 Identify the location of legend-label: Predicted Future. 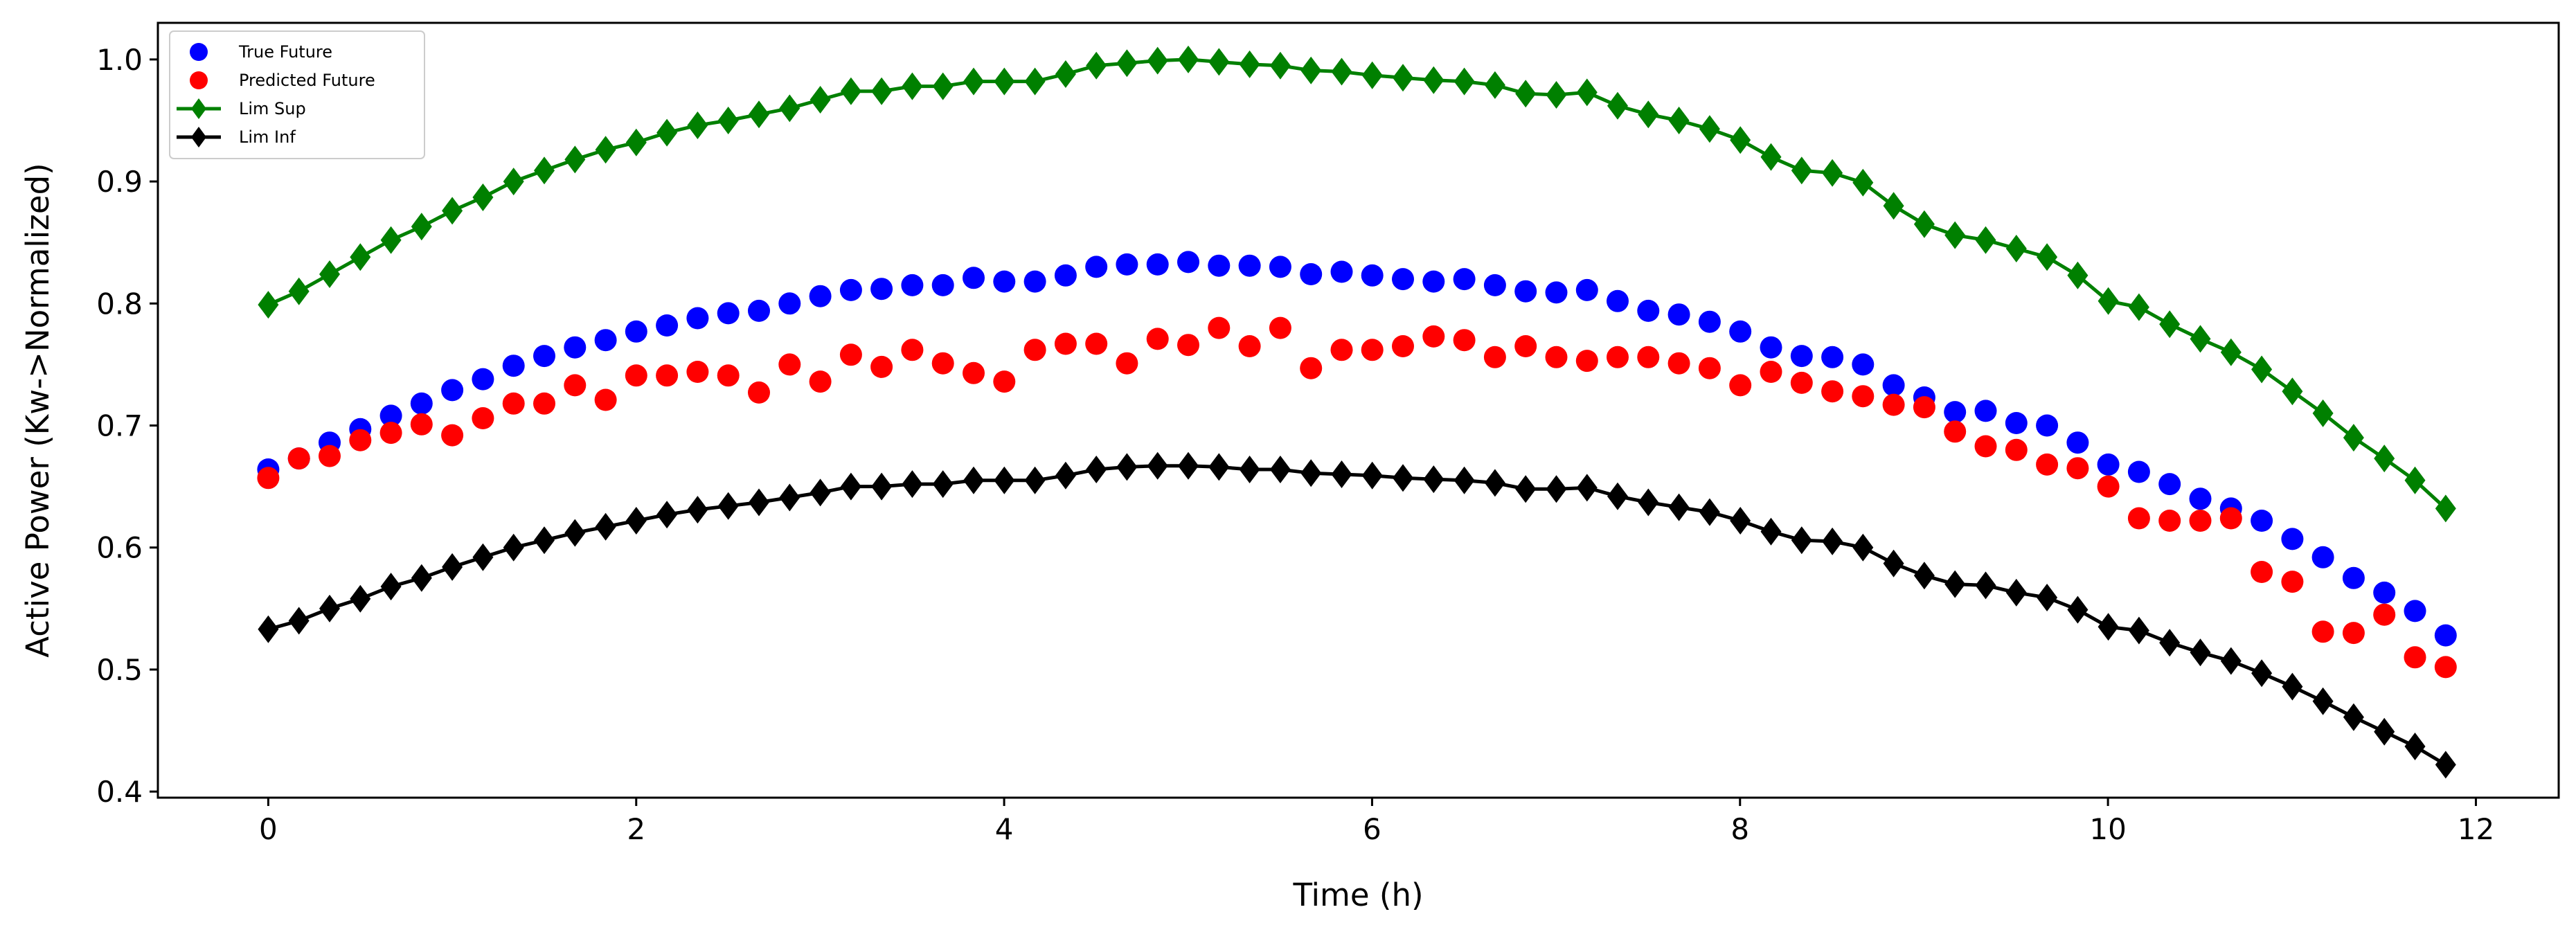
(307, 80).